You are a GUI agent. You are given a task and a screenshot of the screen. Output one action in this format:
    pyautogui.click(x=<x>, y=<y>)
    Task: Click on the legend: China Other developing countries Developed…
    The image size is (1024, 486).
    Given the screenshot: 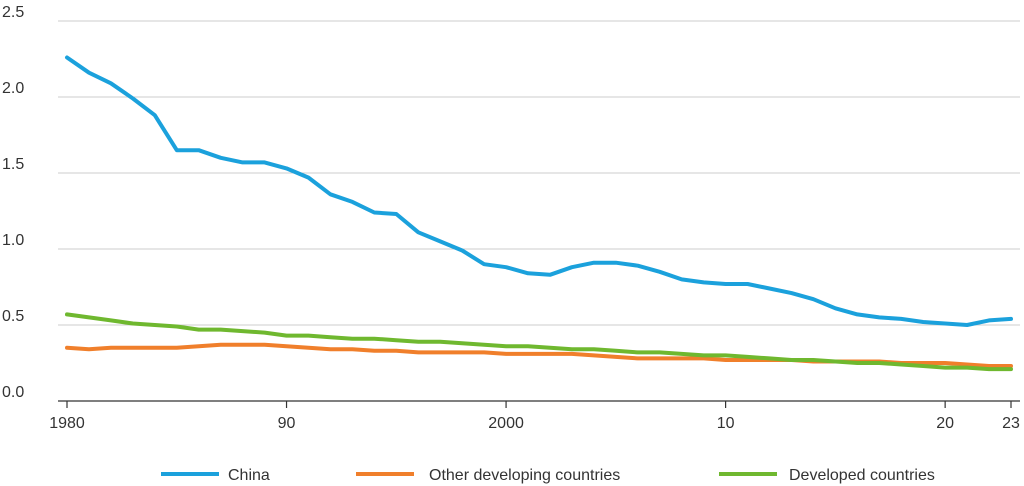 What is the action you would take?
    pyautogui.click(x=548, y=475)
    